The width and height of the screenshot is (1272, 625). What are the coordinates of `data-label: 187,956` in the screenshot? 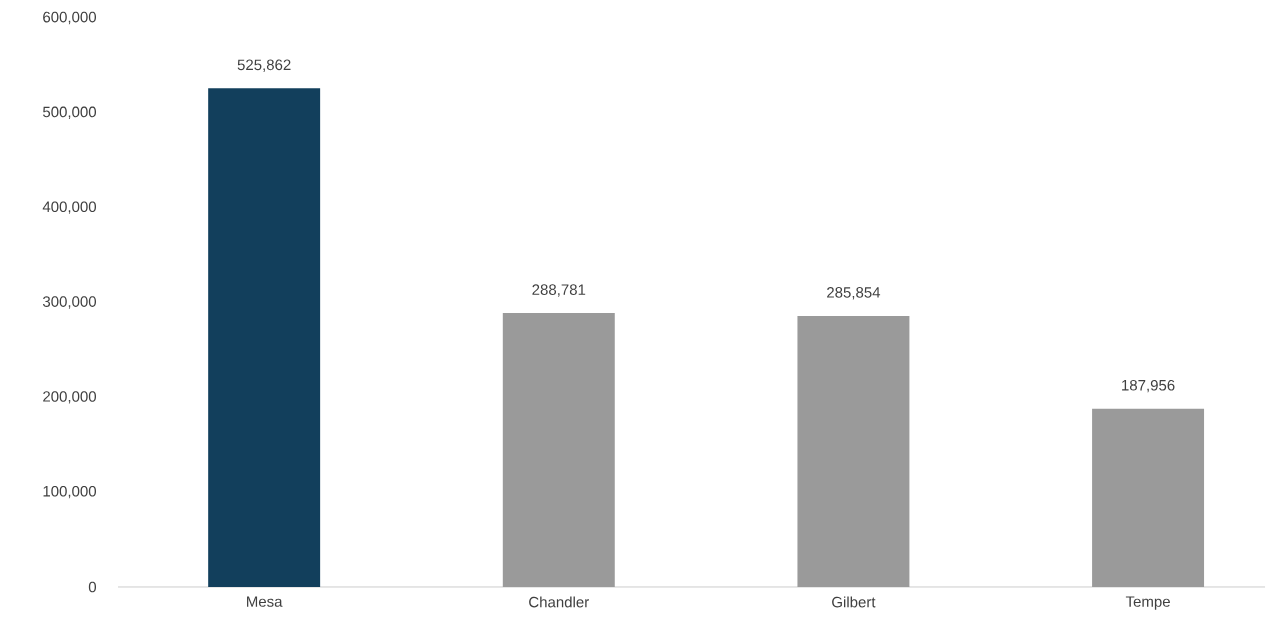 It's located at (1148, 386).